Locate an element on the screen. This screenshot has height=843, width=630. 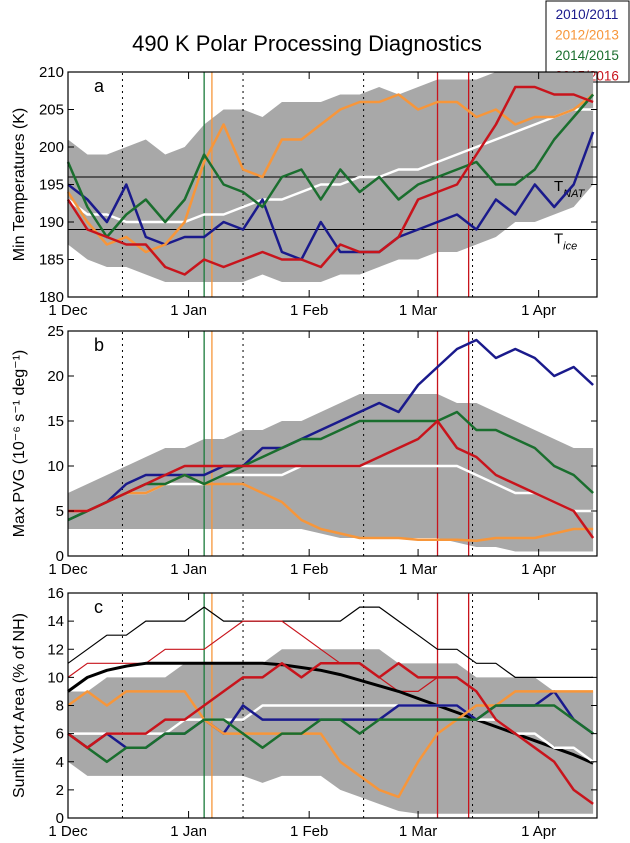
y-tick-label: 25 is located at coordinates (55, 331).